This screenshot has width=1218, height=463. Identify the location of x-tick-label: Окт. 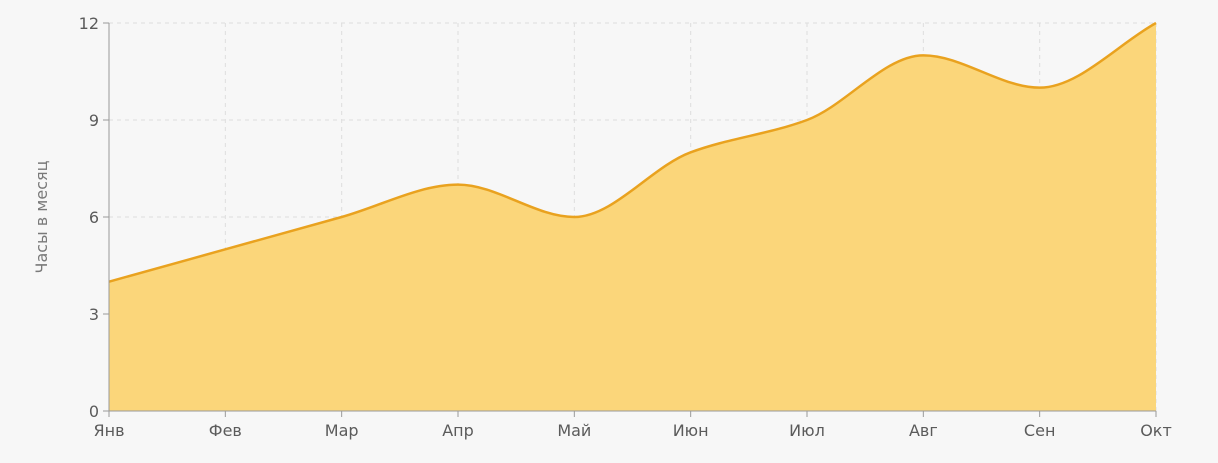
(1156, 430).